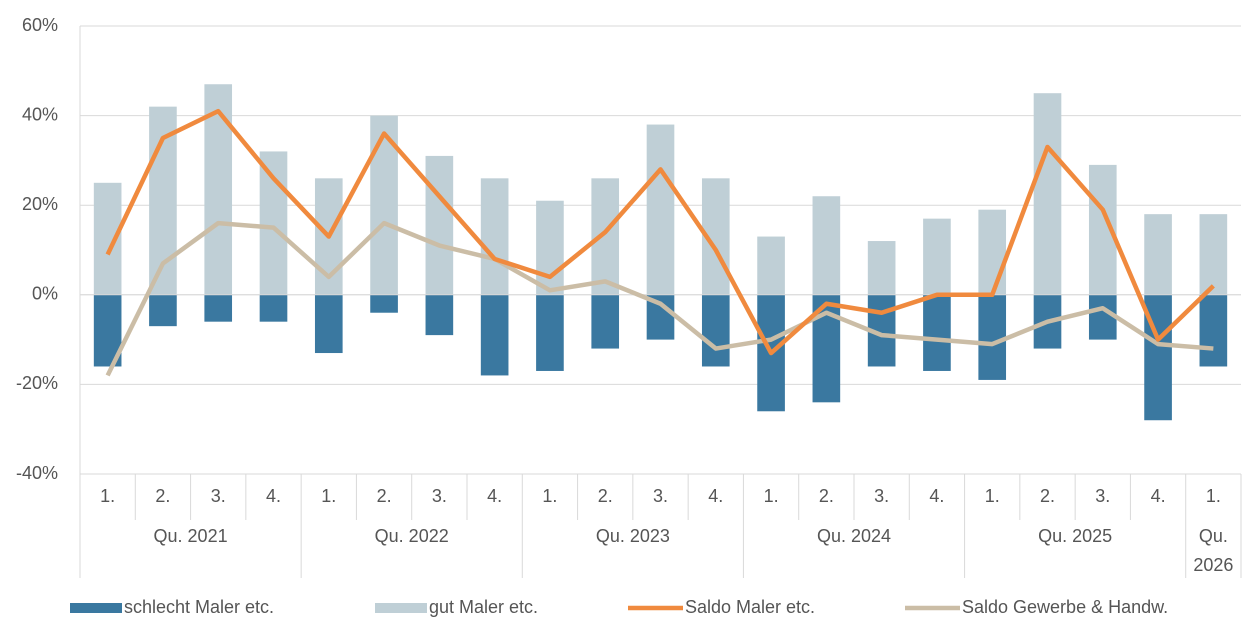 This screenshot has width=1245, height=626. I want to click on group-label-line: Qu., so click(1213, 536).